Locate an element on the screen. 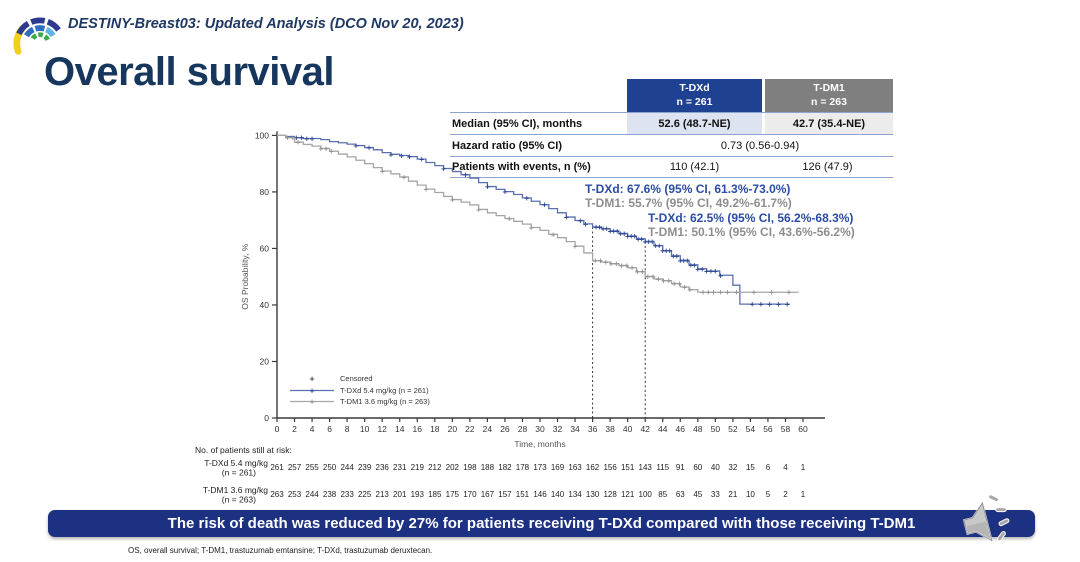 The image size is (1080, 562). tdm1-column-n: n = 263 is located at coordinates (829, 101).